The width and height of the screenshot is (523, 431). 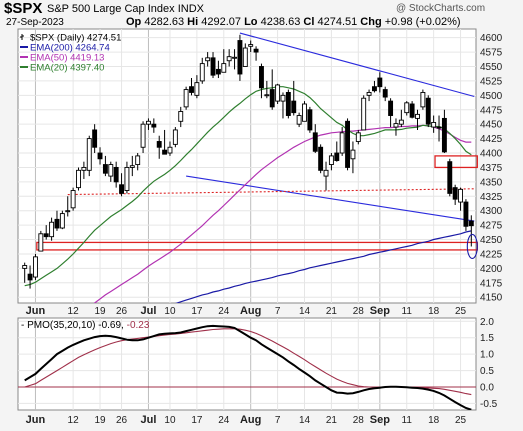 What do you see at coordinates (487, 322) in the screenshot?
I see `pmo-y-tick-label: 2.0` at bounding box center [487, 322].